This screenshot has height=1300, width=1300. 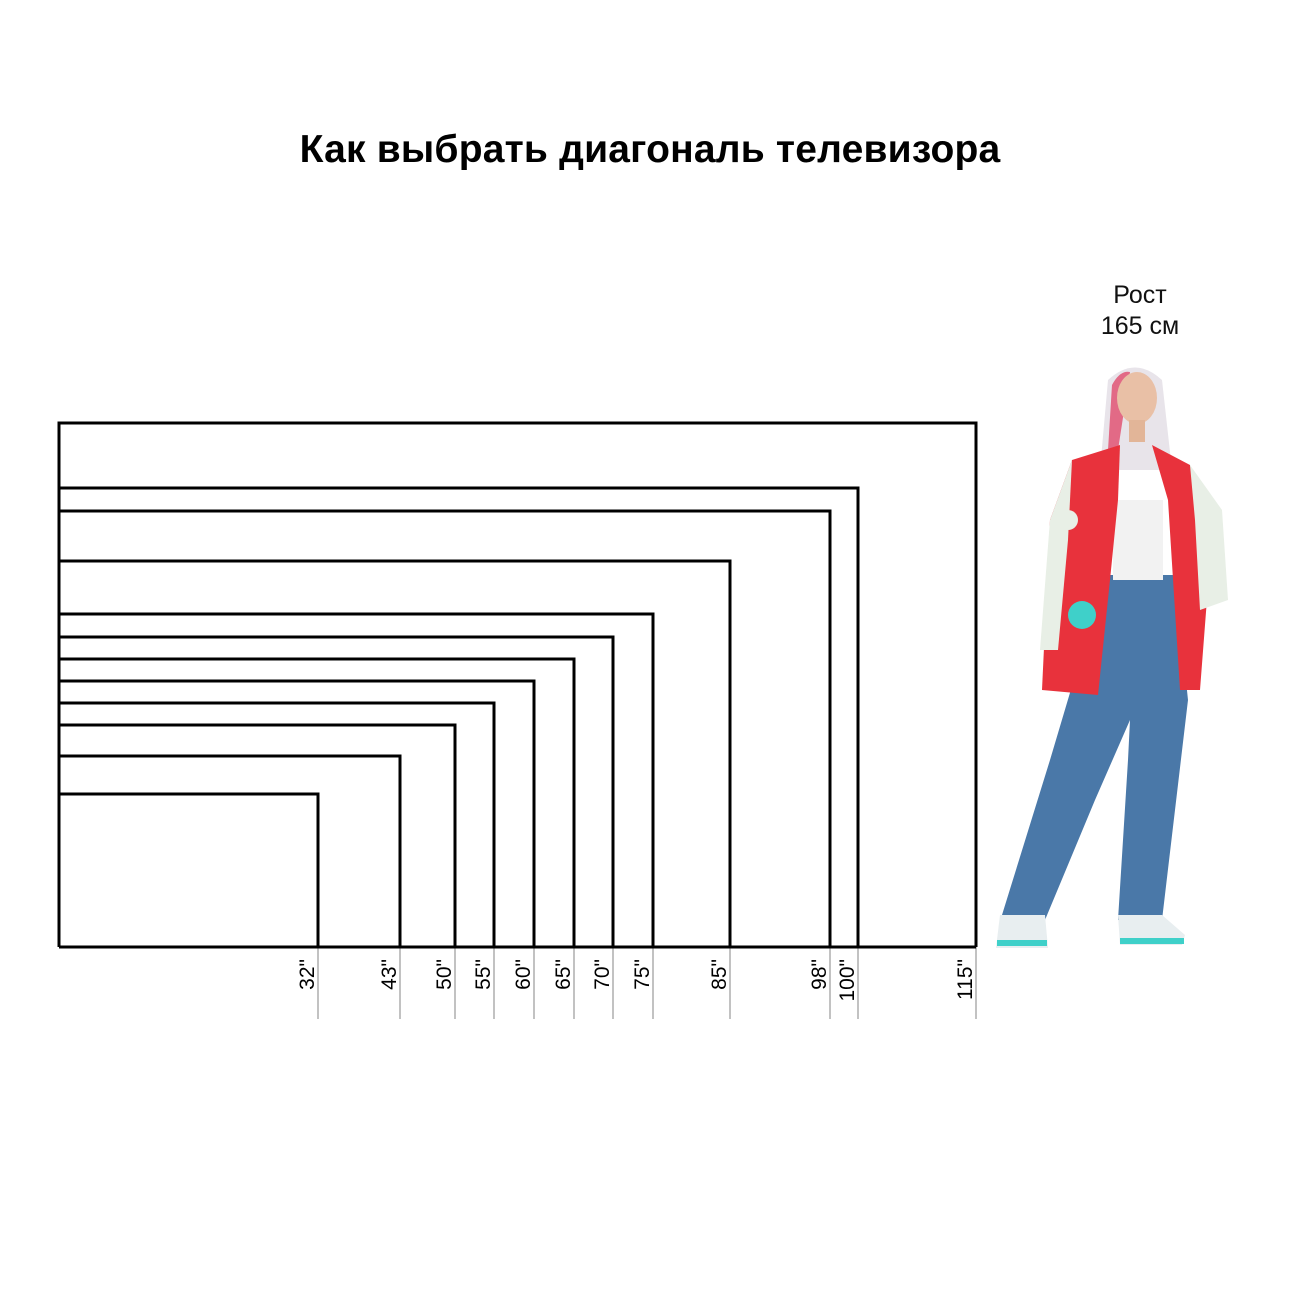 I want to click on jacket-sleeve-right, so click(x=1209, y=537).